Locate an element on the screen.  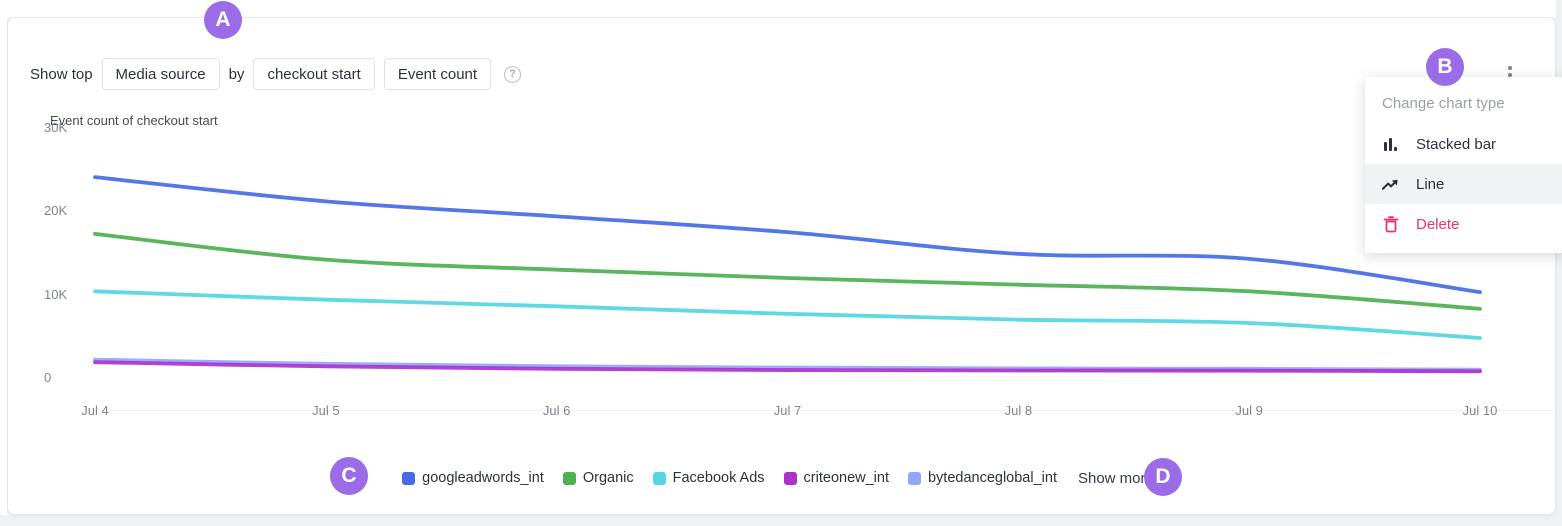
series-line-criteonew_int is located at coordinates (787, 367).